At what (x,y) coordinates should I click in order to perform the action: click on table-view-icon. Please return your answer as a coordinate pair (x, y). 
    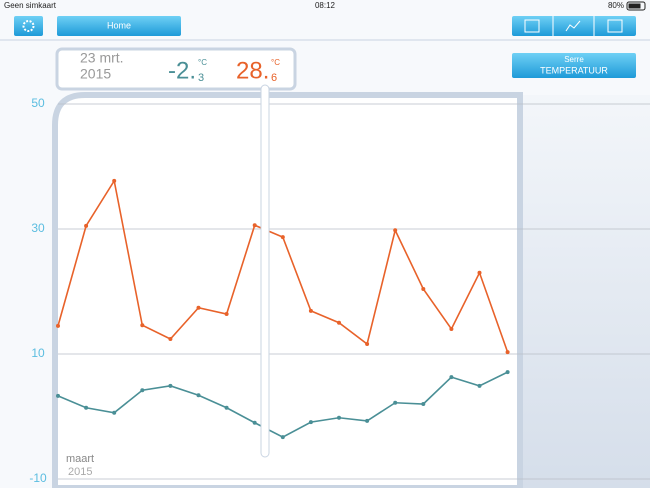
    Looking at the image, I should click on (532, 26).